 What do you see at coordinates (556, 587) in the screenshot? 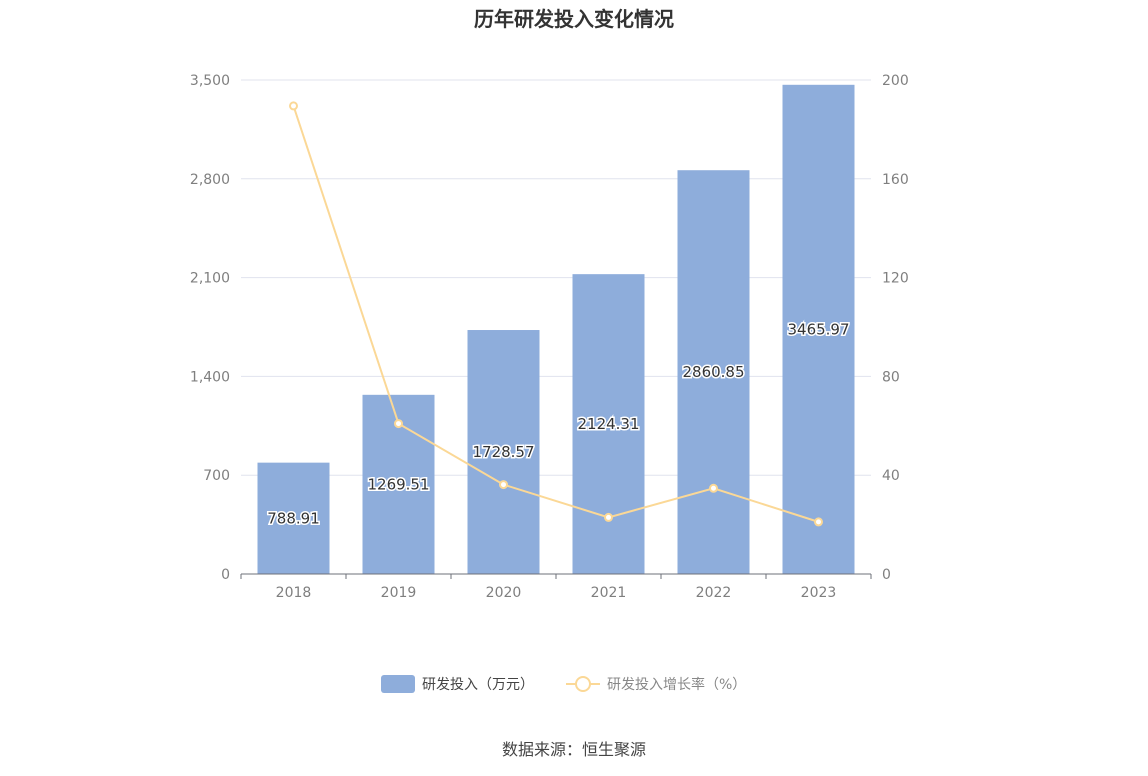
I see `x-axis: 2018 2019 2020 2021 2022 2023` at bounding box center [556, 587].